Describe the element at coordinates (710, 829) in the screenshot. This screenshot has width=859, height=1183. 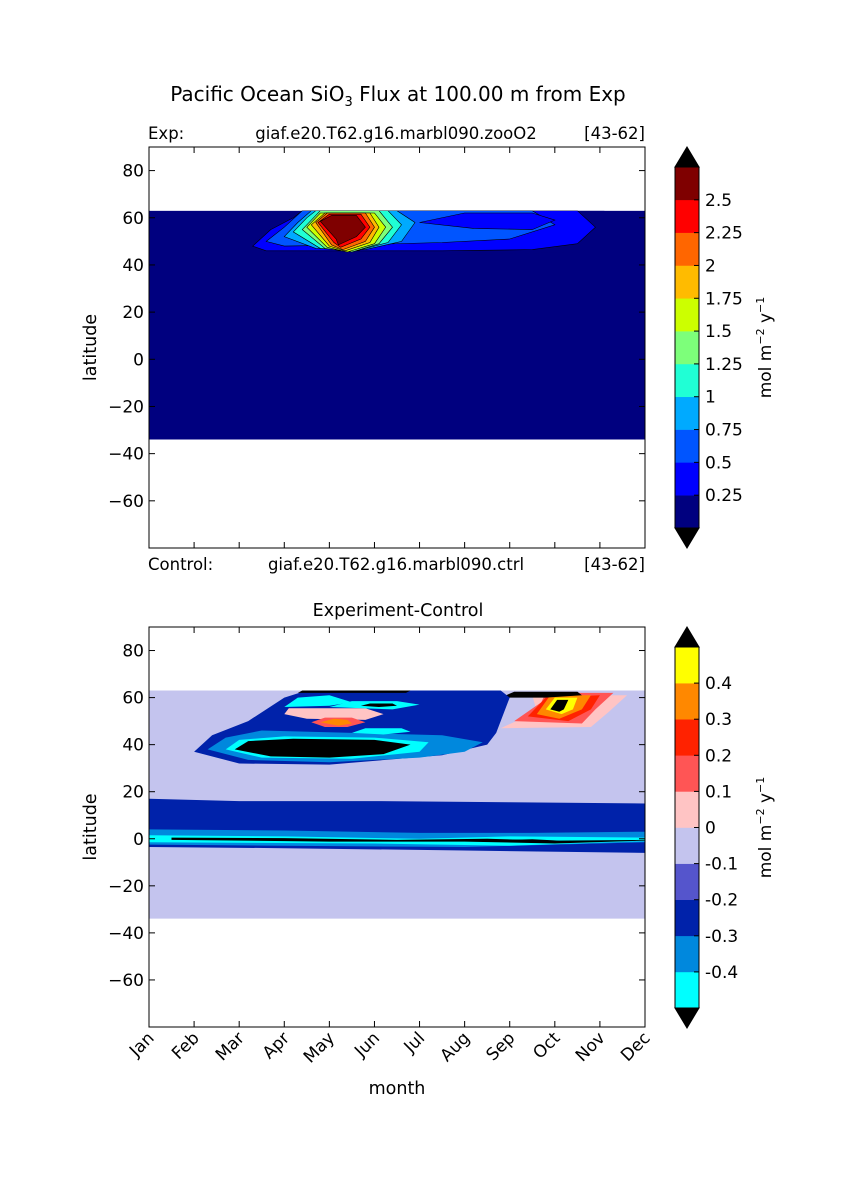
I see `colorbar-tick-label: 0` at that location.